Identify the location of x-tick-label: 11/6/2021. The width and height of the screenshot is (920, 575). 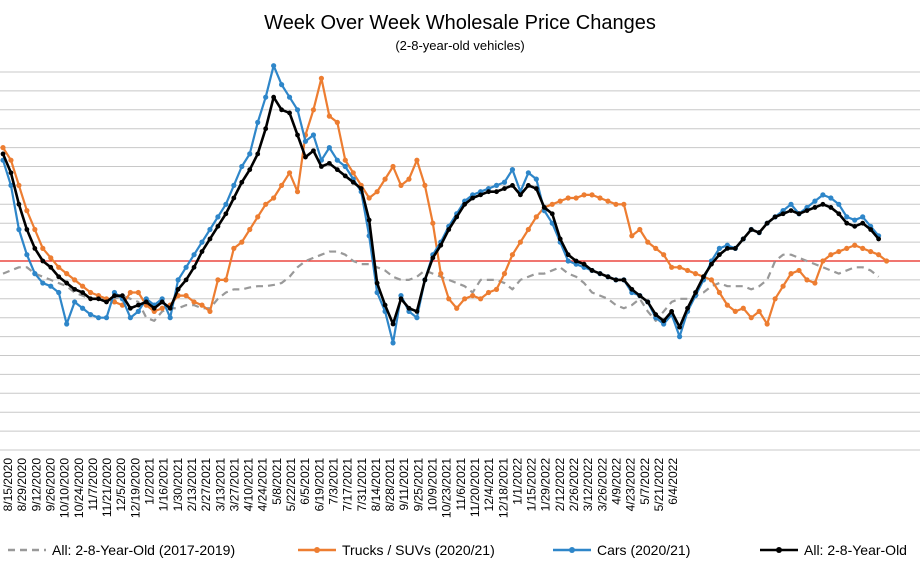
(461, 484).